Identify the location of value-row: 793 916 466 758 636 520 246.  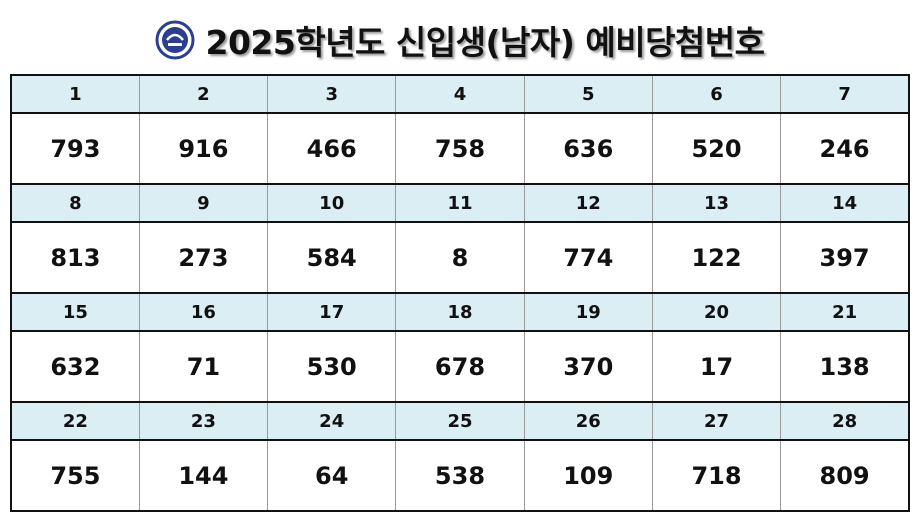
(460, 149).